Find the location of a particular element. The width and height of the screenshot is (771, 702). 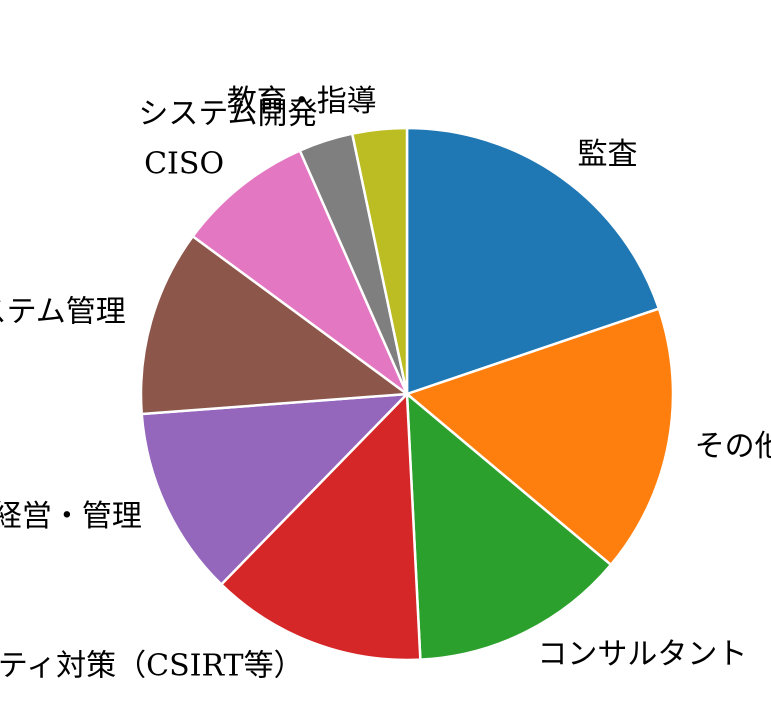

slice-label: 監査 is located at coordinates (607, 154).